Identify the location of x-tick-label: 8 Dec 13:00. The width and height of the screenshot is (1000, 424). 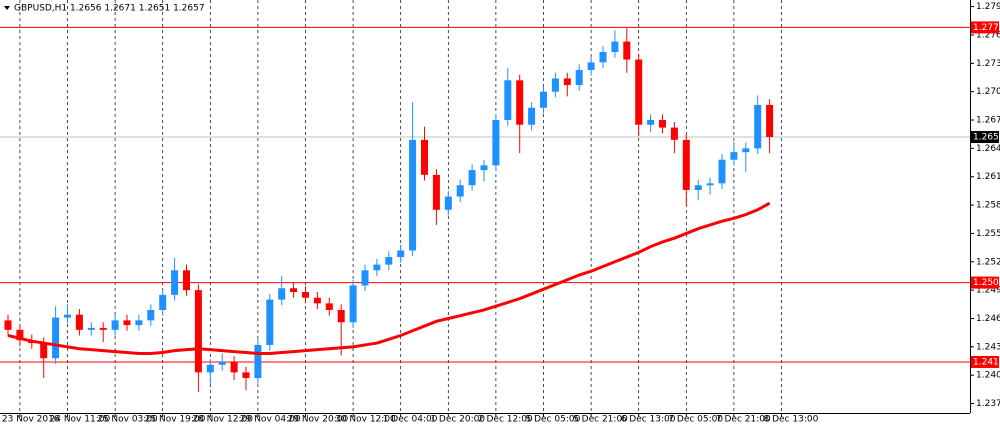
(791, 419).